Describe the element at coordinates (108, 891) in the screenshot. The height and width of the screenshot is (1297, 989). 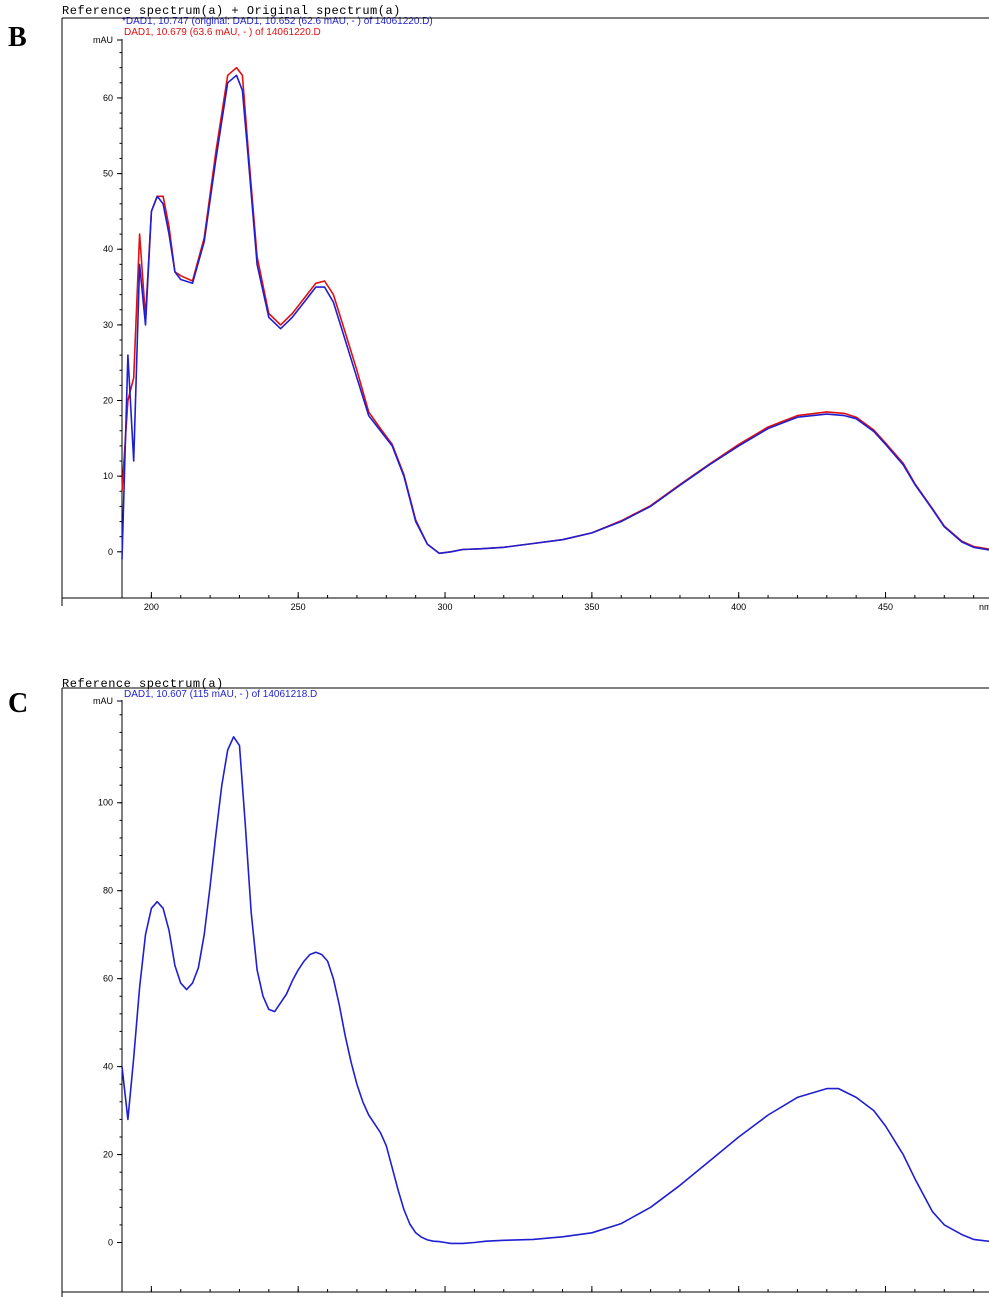
I see `y-tick-label: 80` at that location.